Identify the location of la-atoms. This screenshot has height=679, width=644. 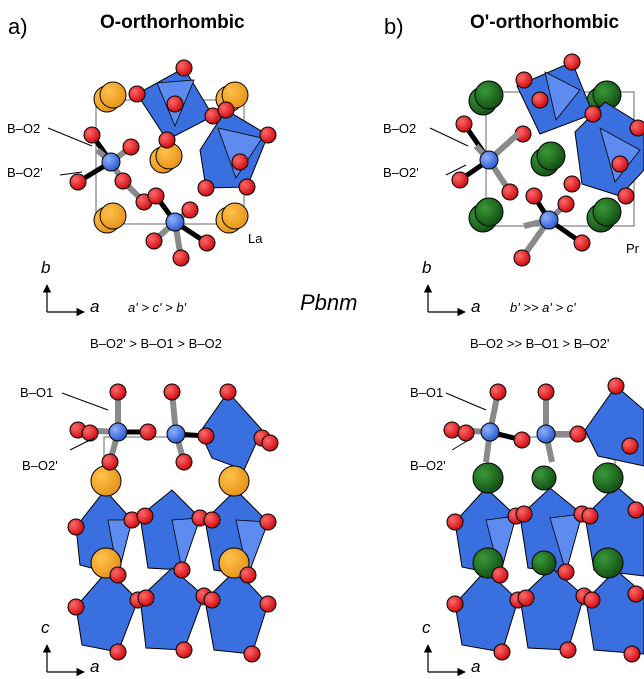
(171, 157).